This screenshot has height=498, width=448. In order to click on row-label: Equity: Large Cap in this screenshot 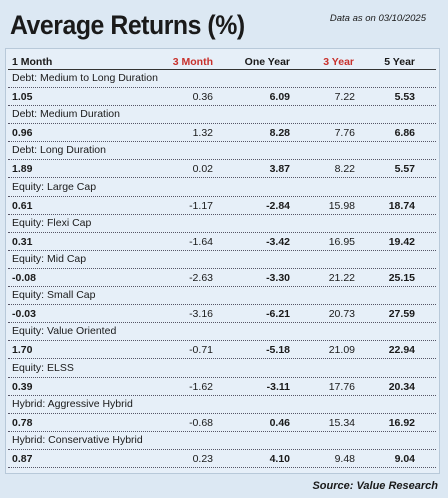, I will do `click(54, 186)`.